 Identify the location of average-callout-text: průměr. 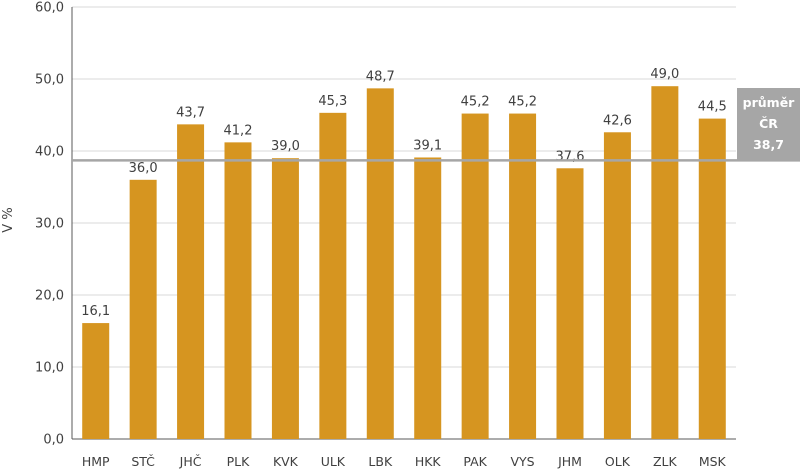
(769, 102).